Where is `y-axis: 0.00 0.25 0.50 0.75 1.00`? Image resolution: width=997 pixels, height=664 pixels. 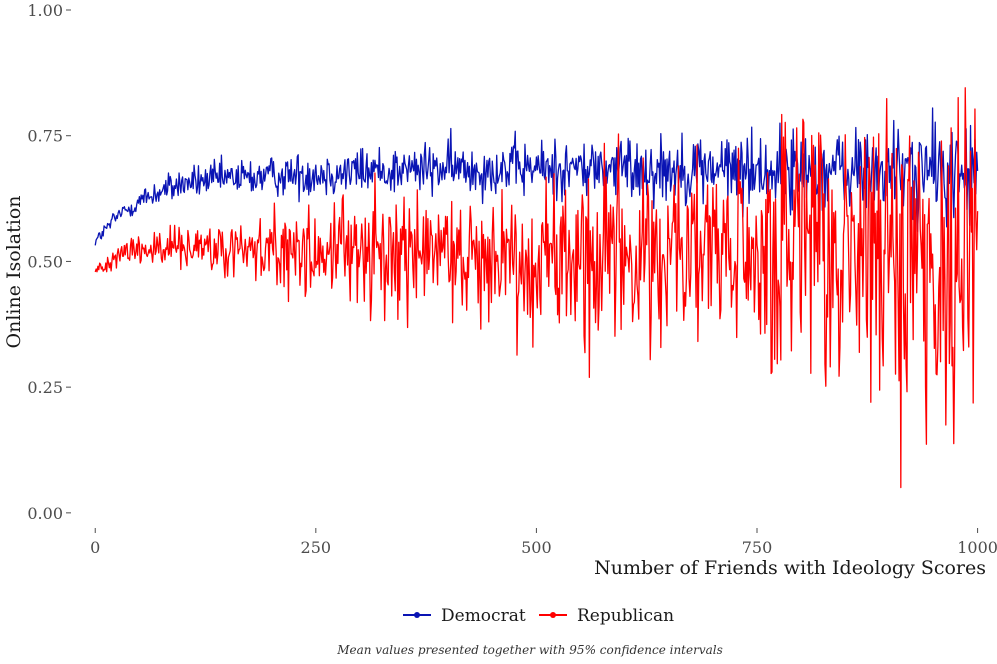 y-axis: 0.00 0.25 0.50 0.75 1.00 is located at coordinates (49, 262).